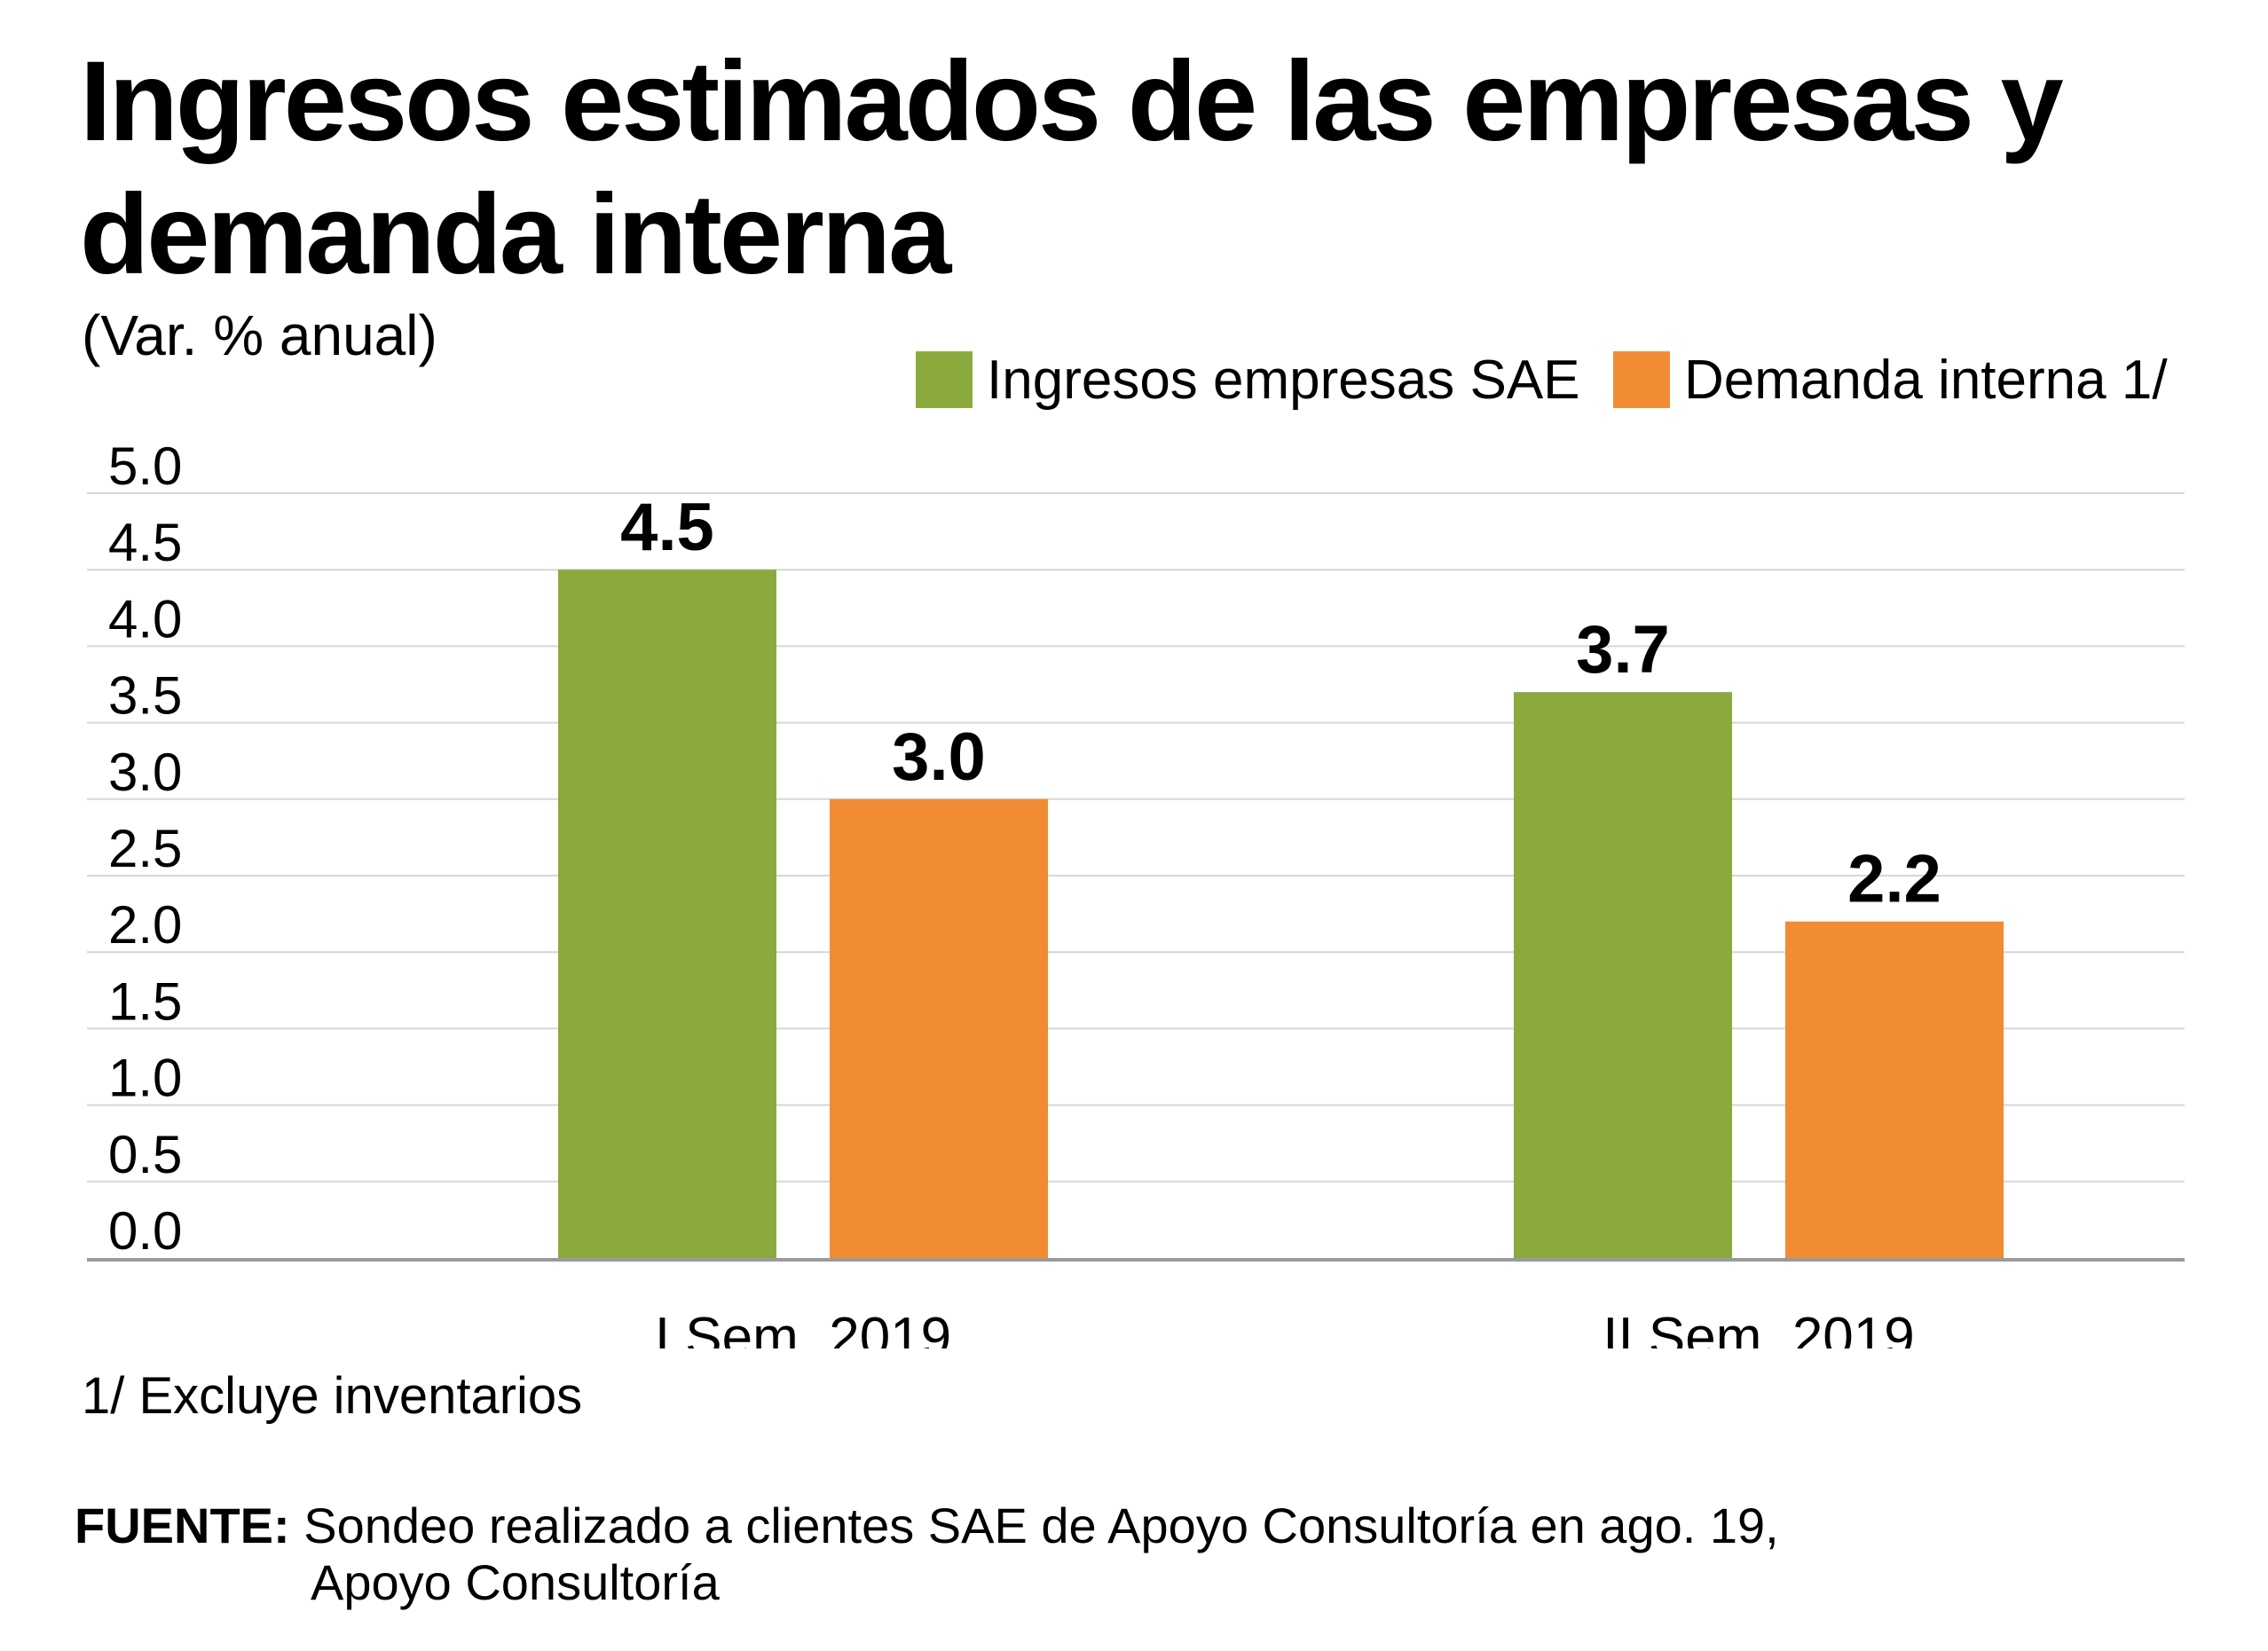  What do you see at coordinates (1926, 380) in the screenshot?
I see `legend-label-demanda: Demanda interna 1/` at bounding box center [1926, 380].